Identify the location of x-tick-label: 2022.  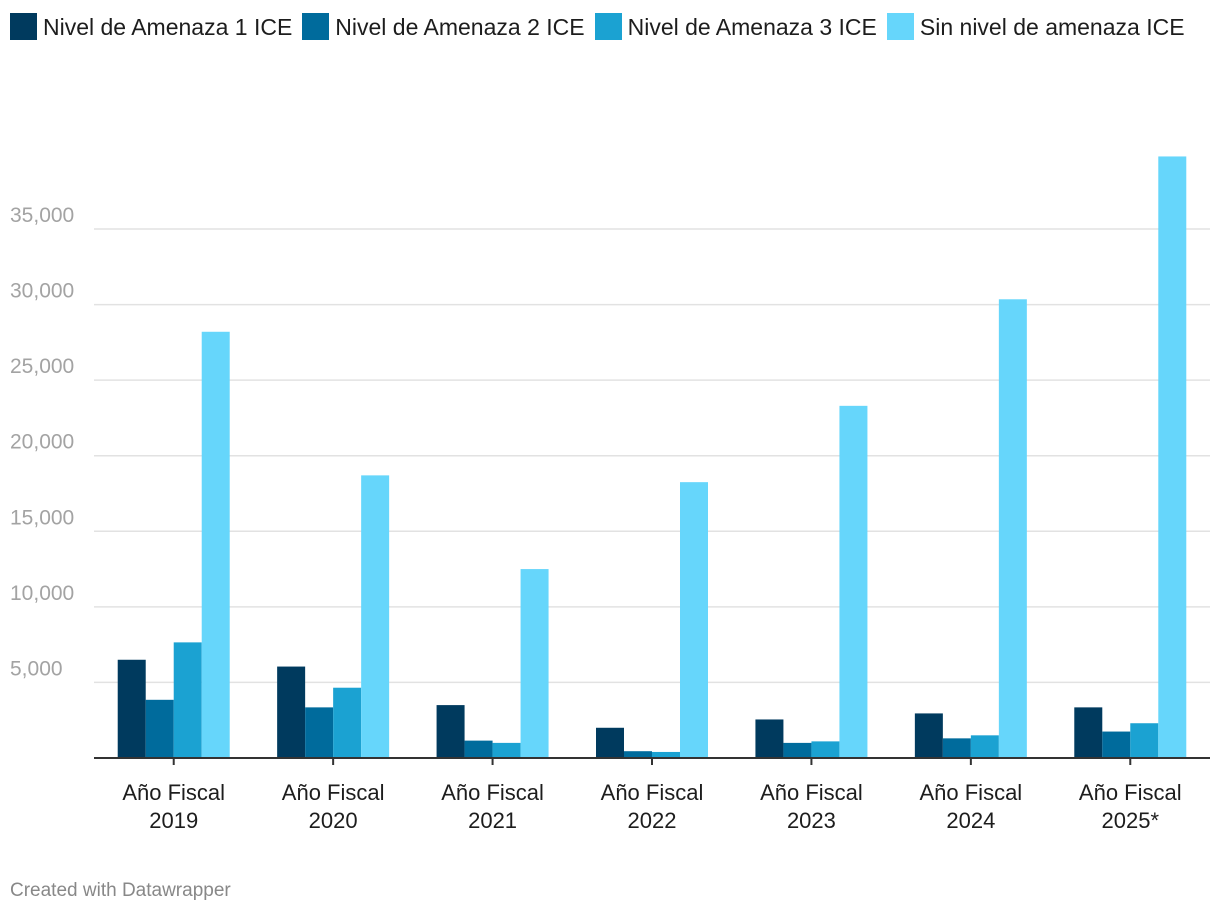
(652, 820).